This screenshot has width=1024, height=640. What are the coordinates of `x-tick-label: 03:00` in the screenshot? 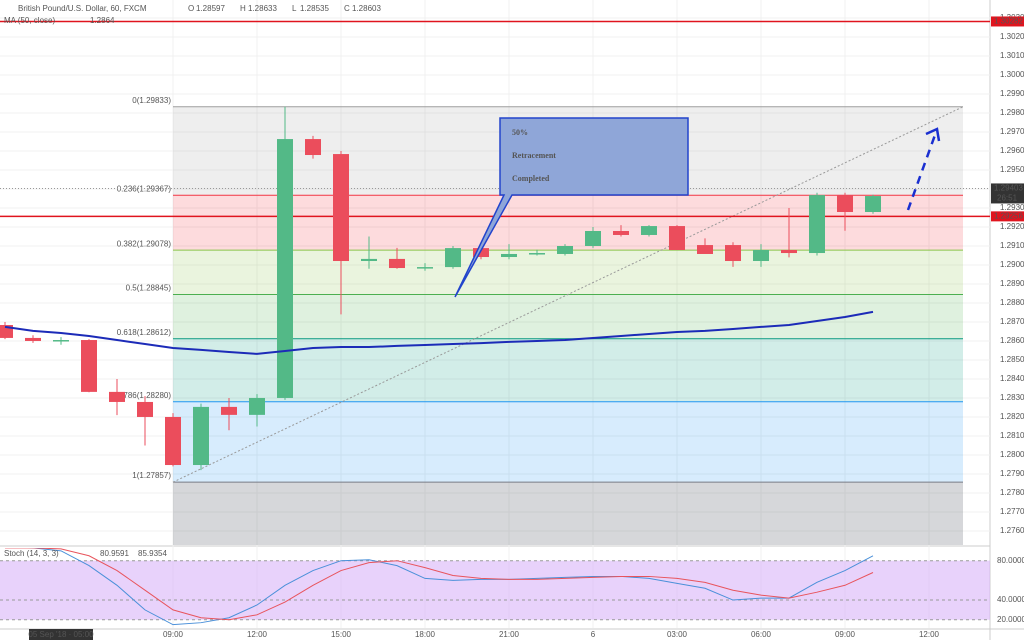 It's located at (677, 634).